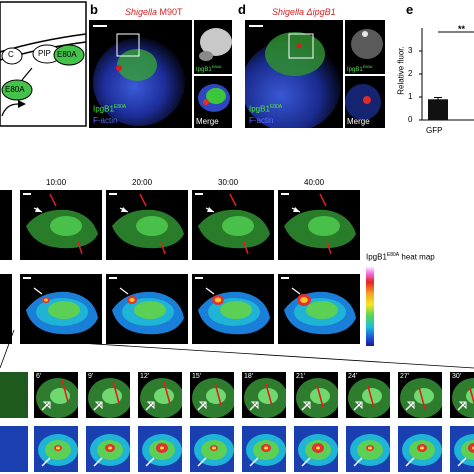  I want to click on y-tick-3: 3, so click(410, 50).